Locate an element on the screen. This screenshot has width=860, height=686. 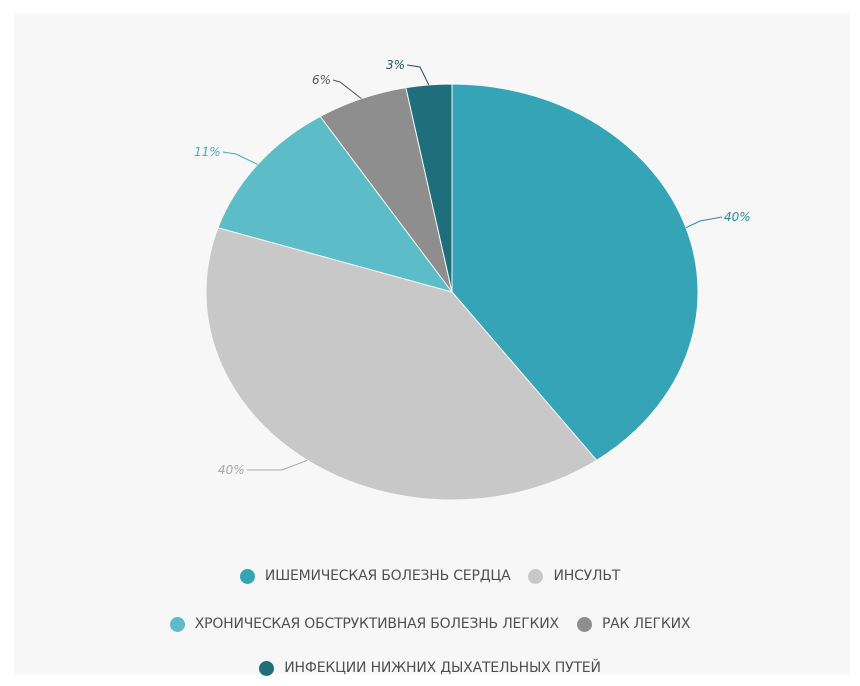
pie-slice-хроническая-обструктивная-болезнь-легких is located at coordinates (335, 204).